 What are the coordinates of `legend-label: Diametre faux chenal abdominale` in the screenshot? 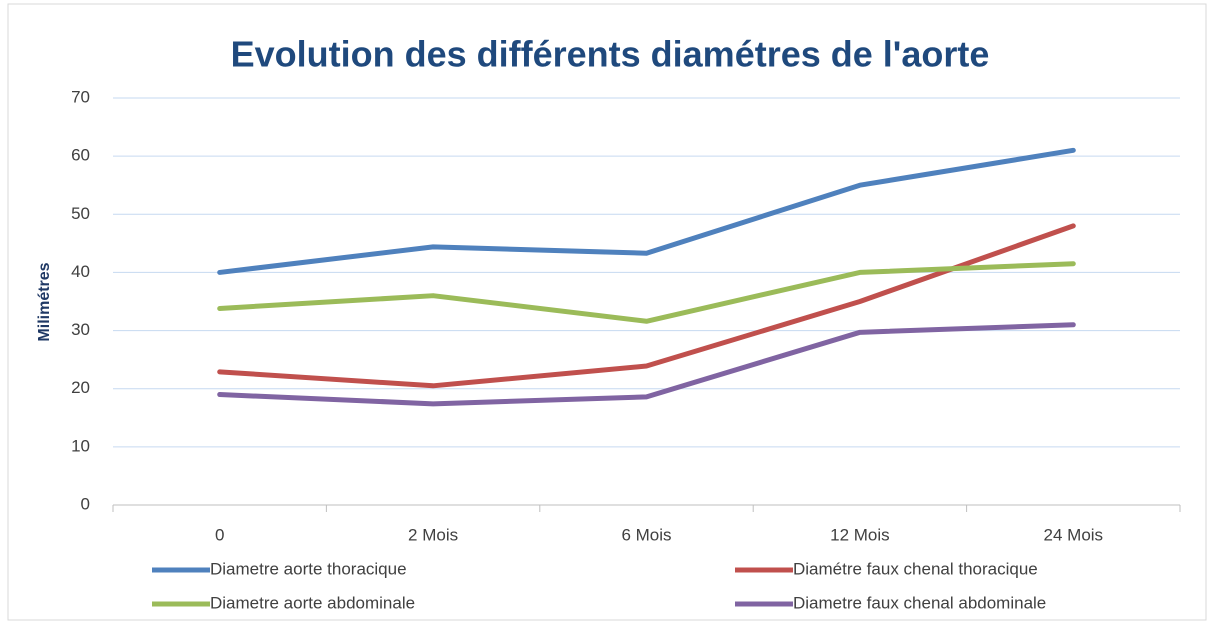 It's located at (919, 602).